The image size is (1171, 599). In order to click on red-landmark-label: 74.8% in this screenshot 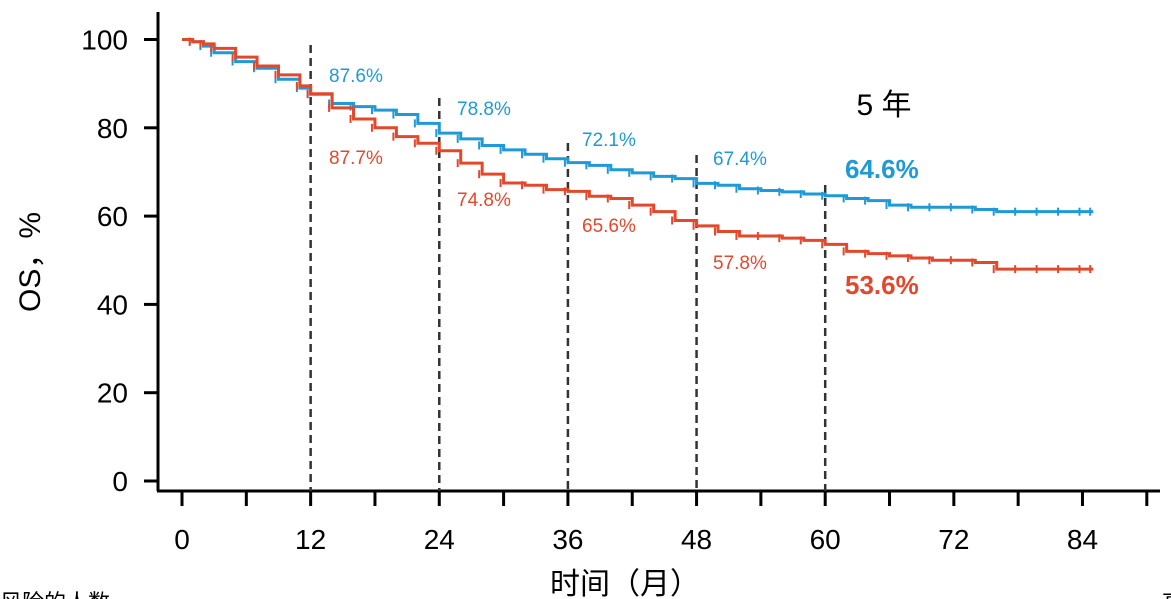, I will do `click(484, 200)`.